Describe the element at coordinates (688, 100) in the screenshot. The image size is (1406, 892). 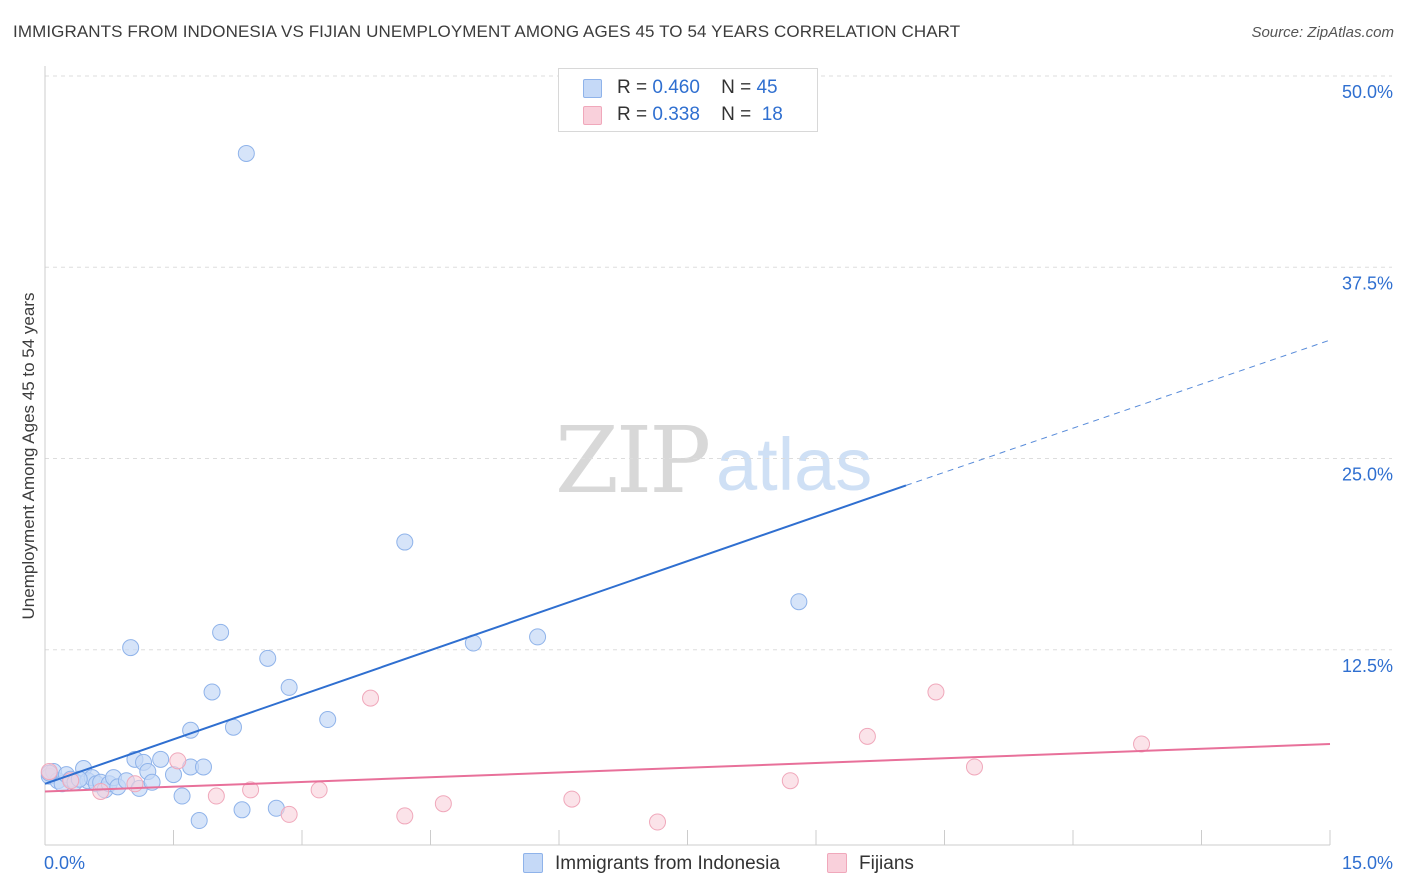
I see `stats-legend: R = 0.460 N = 45 R = 0.338 N = 18` at that location.